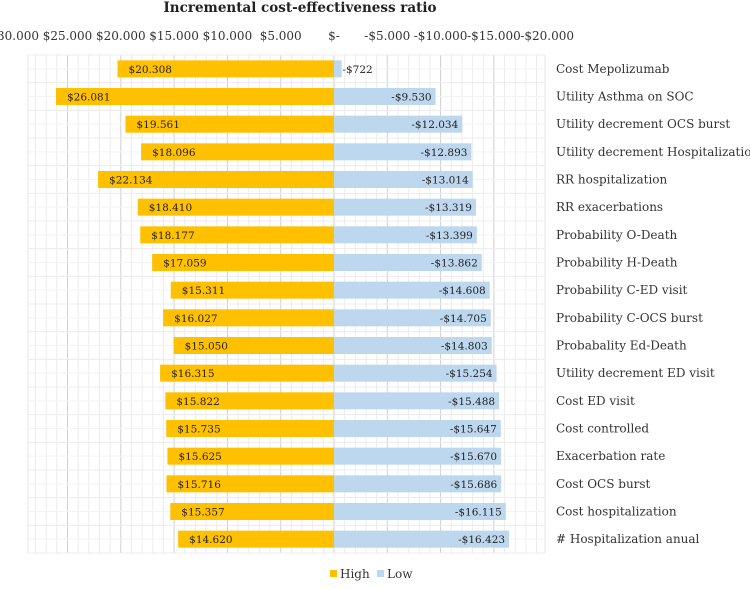 The height and width of the screenshot is (589, 750). I want to click on bar-low-label: -$722, so click(357, 70).